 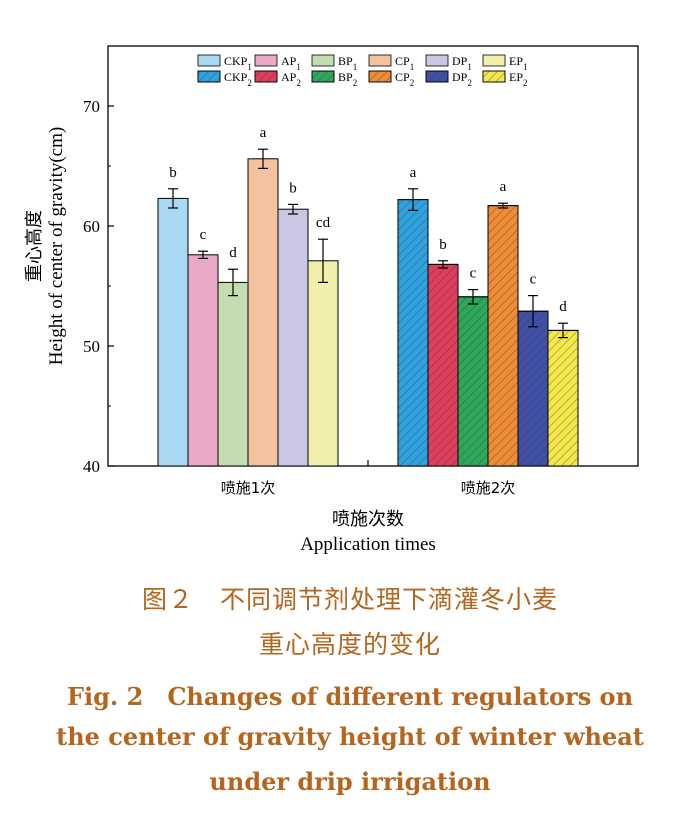 What do you see at coordinates (291, 63) in the screenshot?
I see `legend-label: AP1` at bounding box center [291, 63].